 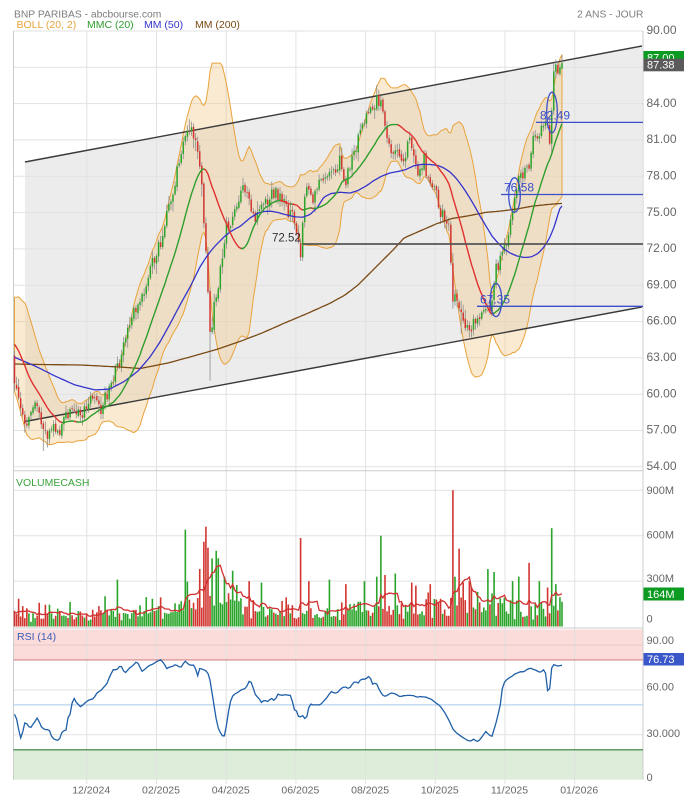 I want to click on svg-text: BNP PARIBAS - abcbourse.com, so click(x=87, y=15).